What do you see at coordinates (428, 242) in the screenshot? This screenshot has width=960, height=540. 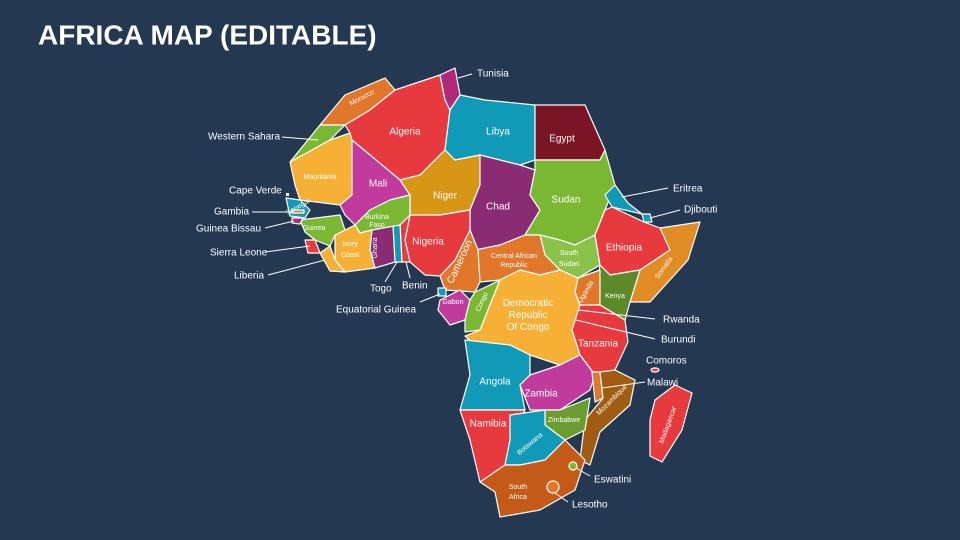 I see `country-label: Nigeria` at bounding box center [428, 242].